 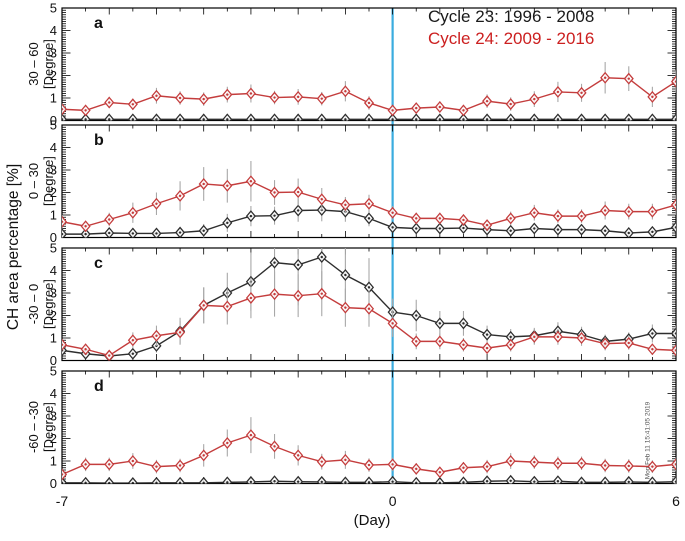 I want to click on panel-c-ytick-5: 5, so click(x=53, y=248).